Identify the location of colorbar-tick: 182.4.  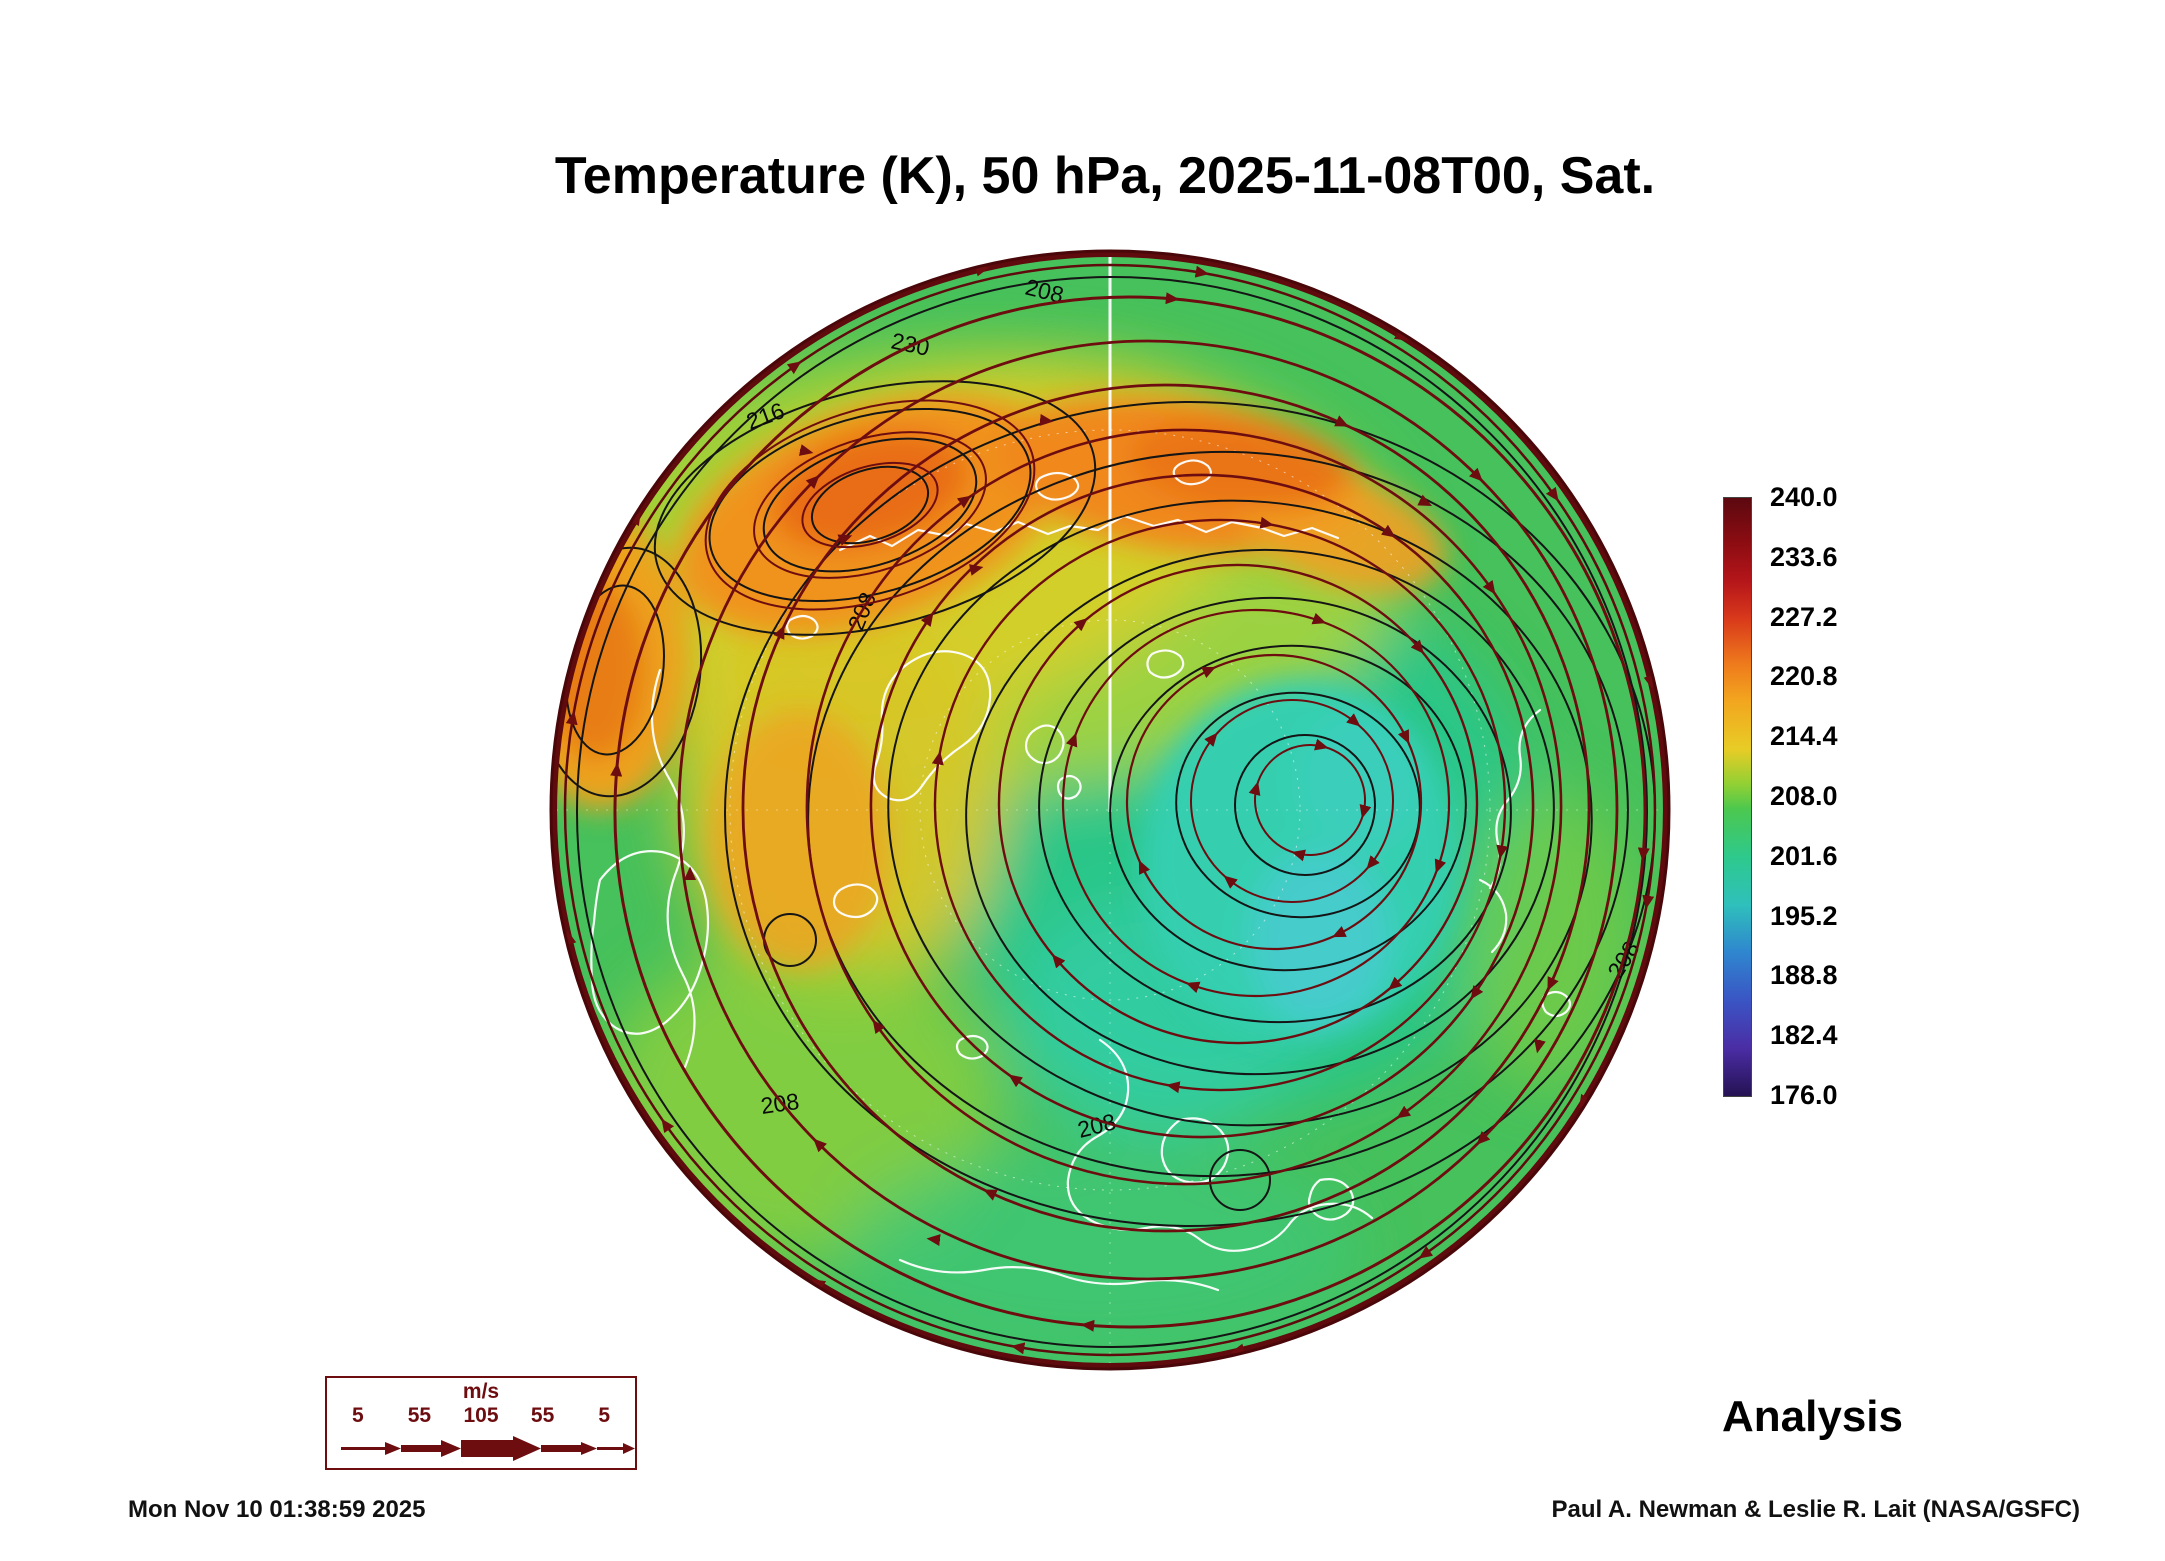
(1804, 1035).